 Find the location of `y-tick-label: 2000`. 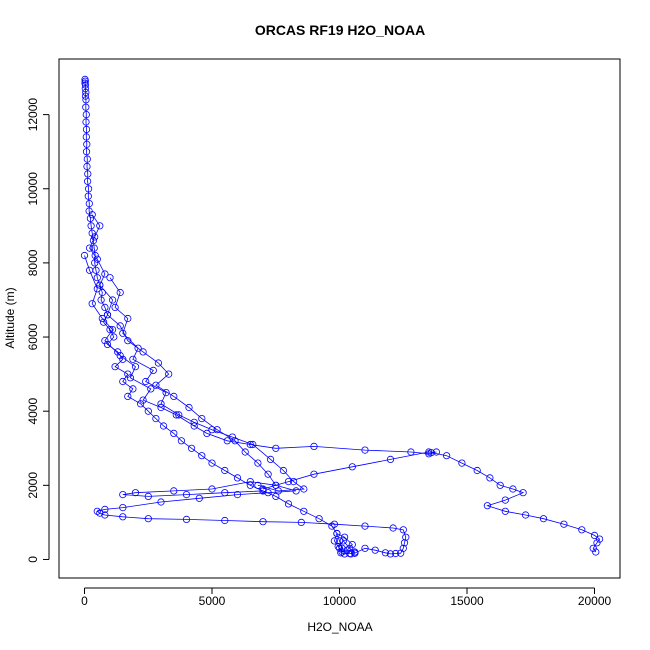

y-tick-label: 2000 is located at coordinates (33, 485).